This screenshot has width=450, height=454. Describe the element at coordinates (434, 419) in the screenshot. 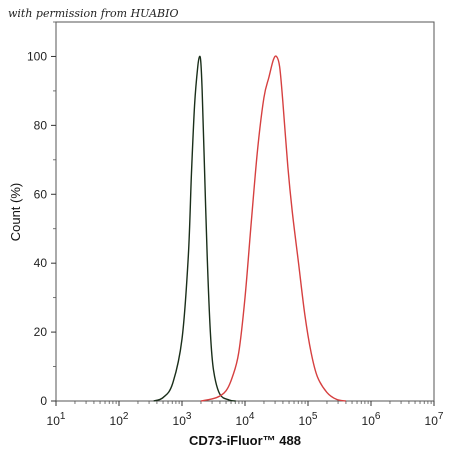

I see `x-tick-label: 10⁷` at that location.